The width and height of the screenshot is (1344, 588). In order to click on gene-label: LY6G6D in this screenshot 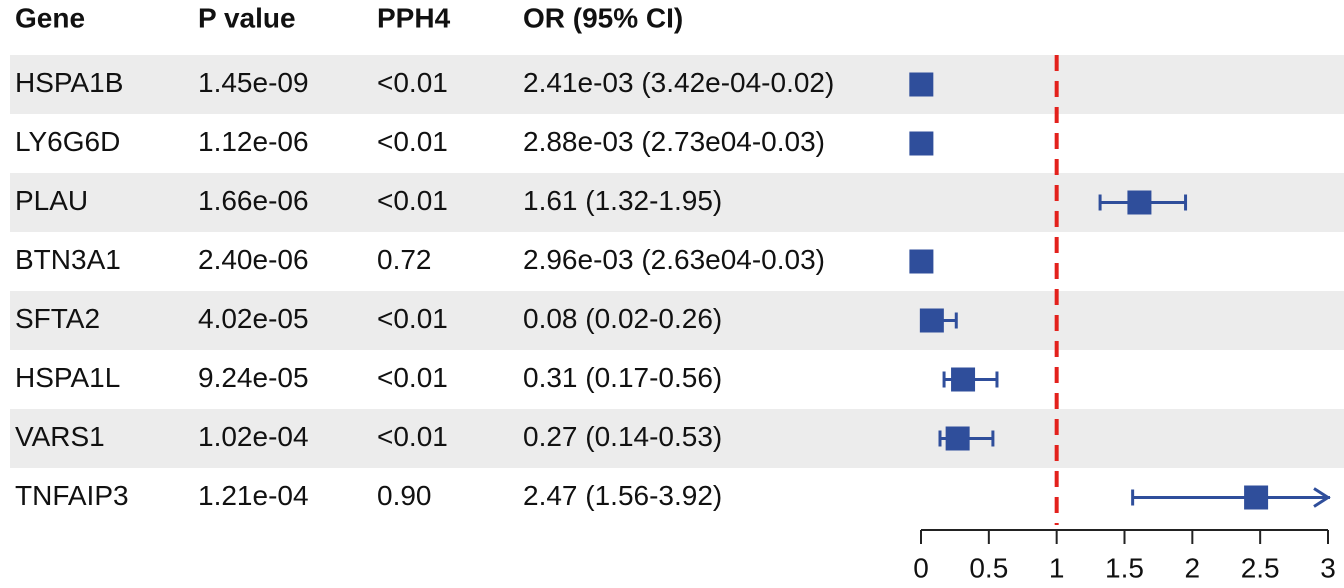, I will do `click(67, 141)`.